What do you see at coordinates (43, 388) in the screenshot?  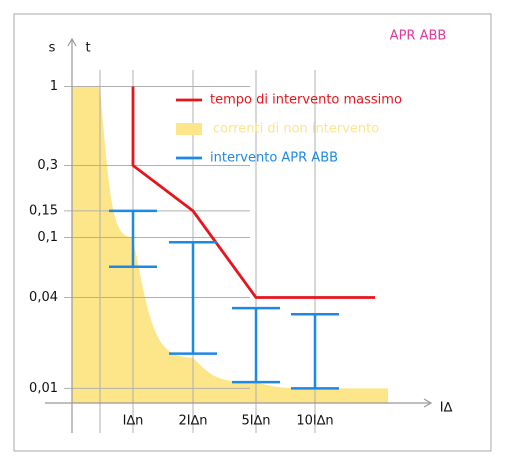 I see `y-tick-label: 0,01` at bounding box center [43, 388].